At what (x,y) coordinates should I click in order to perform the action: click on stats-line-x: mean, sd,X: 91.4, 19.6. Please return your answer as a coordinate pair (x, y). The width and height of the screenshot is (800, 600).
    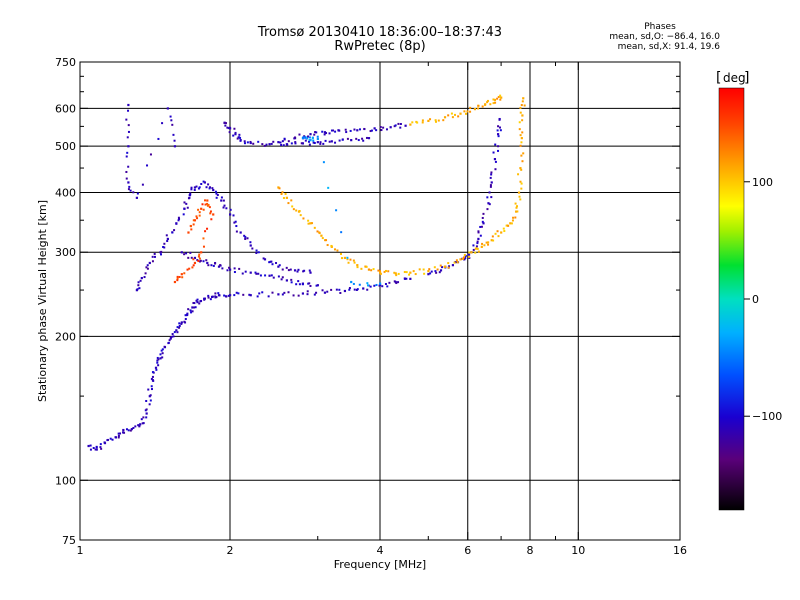
    Looking at the image, I should click on (668, 47).